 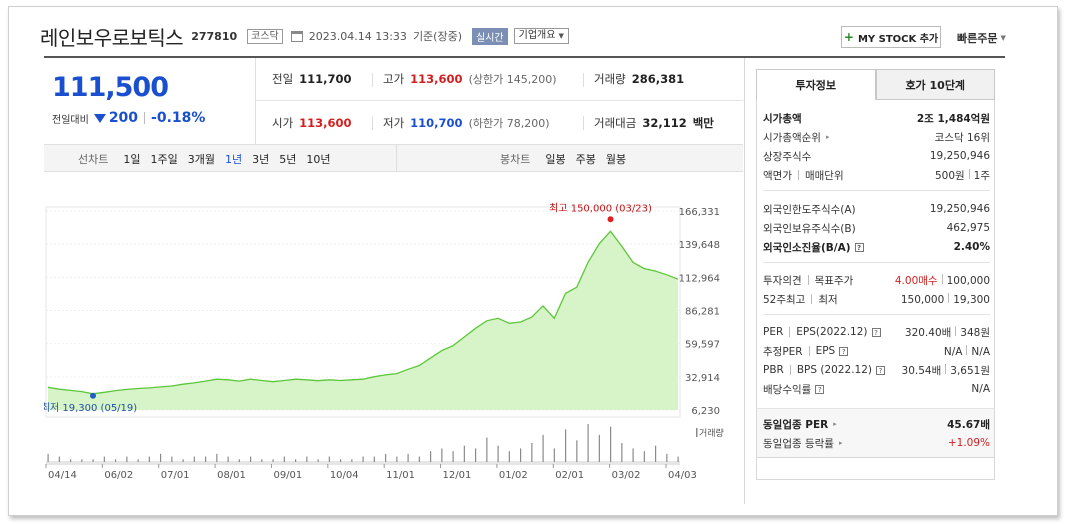 I want to click on candle-chart-label: 봉차트, so click(x=515, y=159).